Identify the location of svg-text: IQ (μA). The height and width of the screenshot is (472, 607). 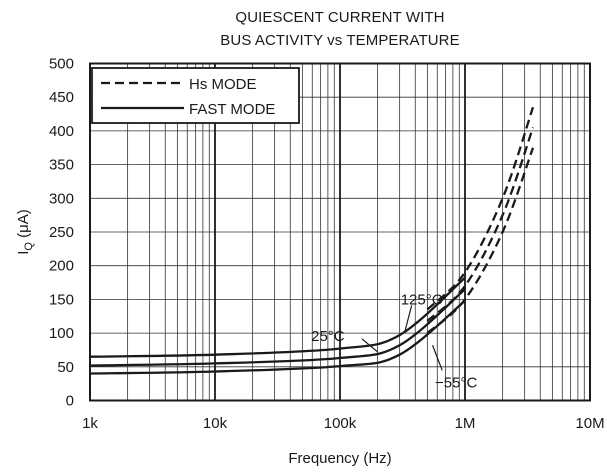
(25, 232).